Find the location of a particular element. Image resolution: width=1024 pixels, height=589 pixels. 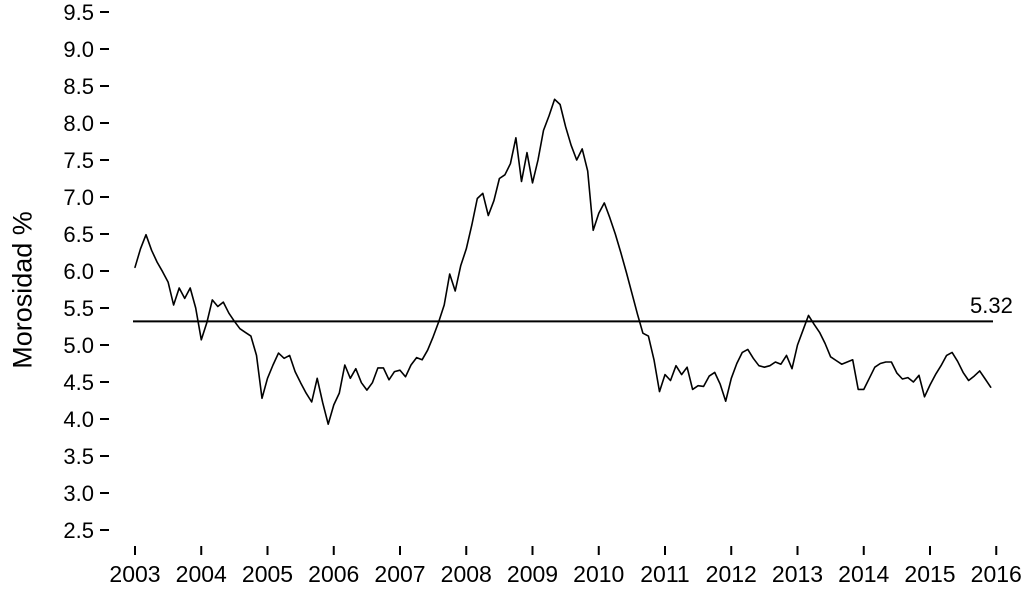

x-tick-label: 2015 is located at coordinates (929, 574).